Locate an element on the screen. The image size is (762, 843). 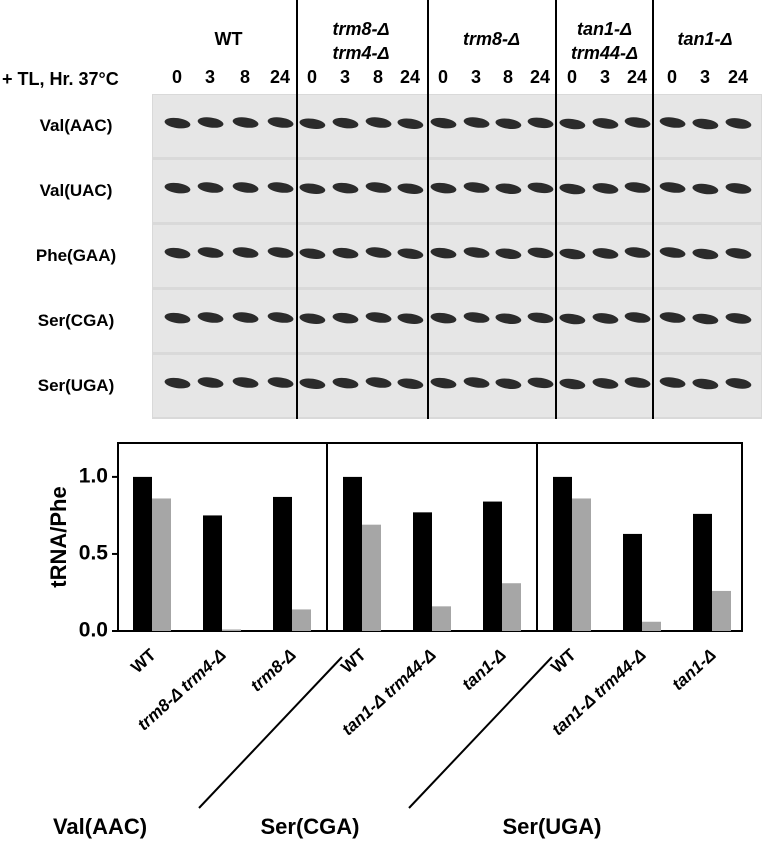
y-tick-label: 0.5 is located at coordinates (94, 552).